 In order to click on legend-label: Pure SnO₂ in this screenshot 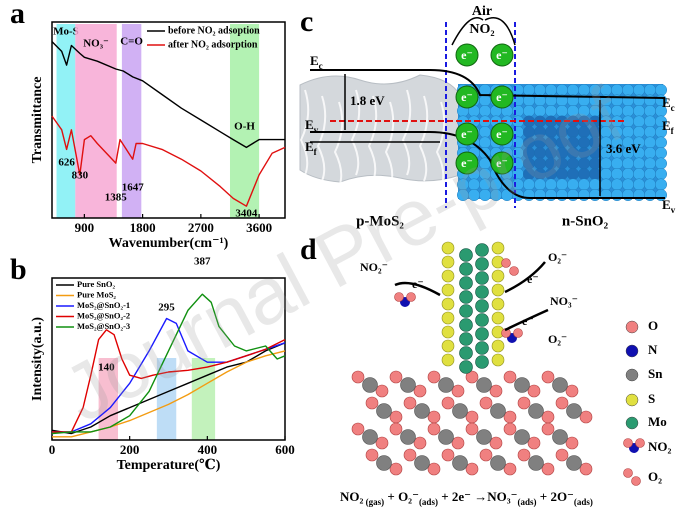, I will do `click(96, 284)`.